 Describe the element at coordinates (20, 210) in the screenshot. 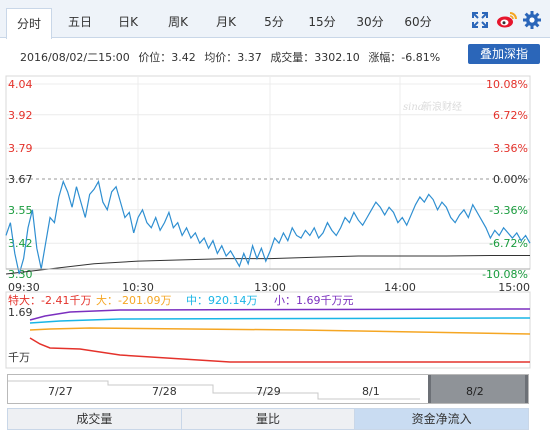

I see `price-axis-label: 3.55` at that location.